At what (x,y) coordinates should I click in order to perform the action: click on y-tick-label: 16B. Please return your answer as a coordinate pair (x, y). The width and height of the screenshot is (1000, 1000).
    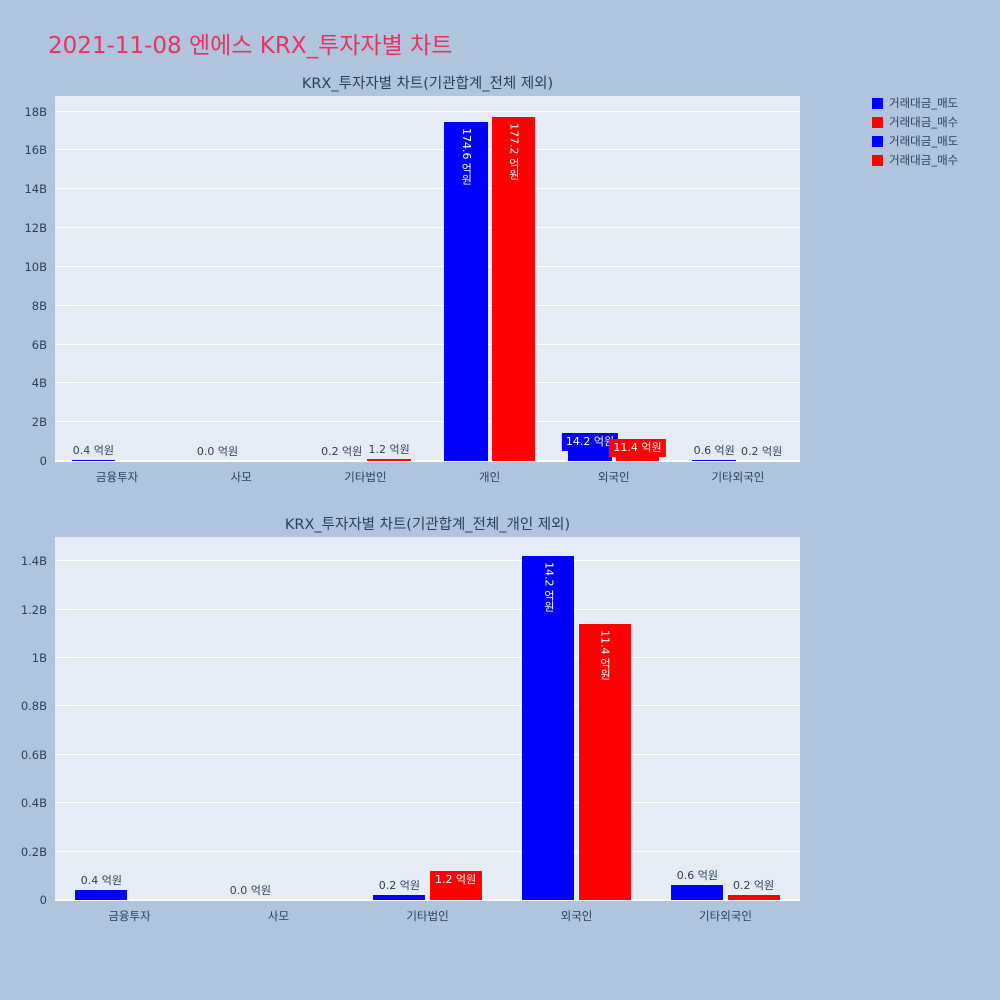
    Looking at the image, I should click on (35, 150).